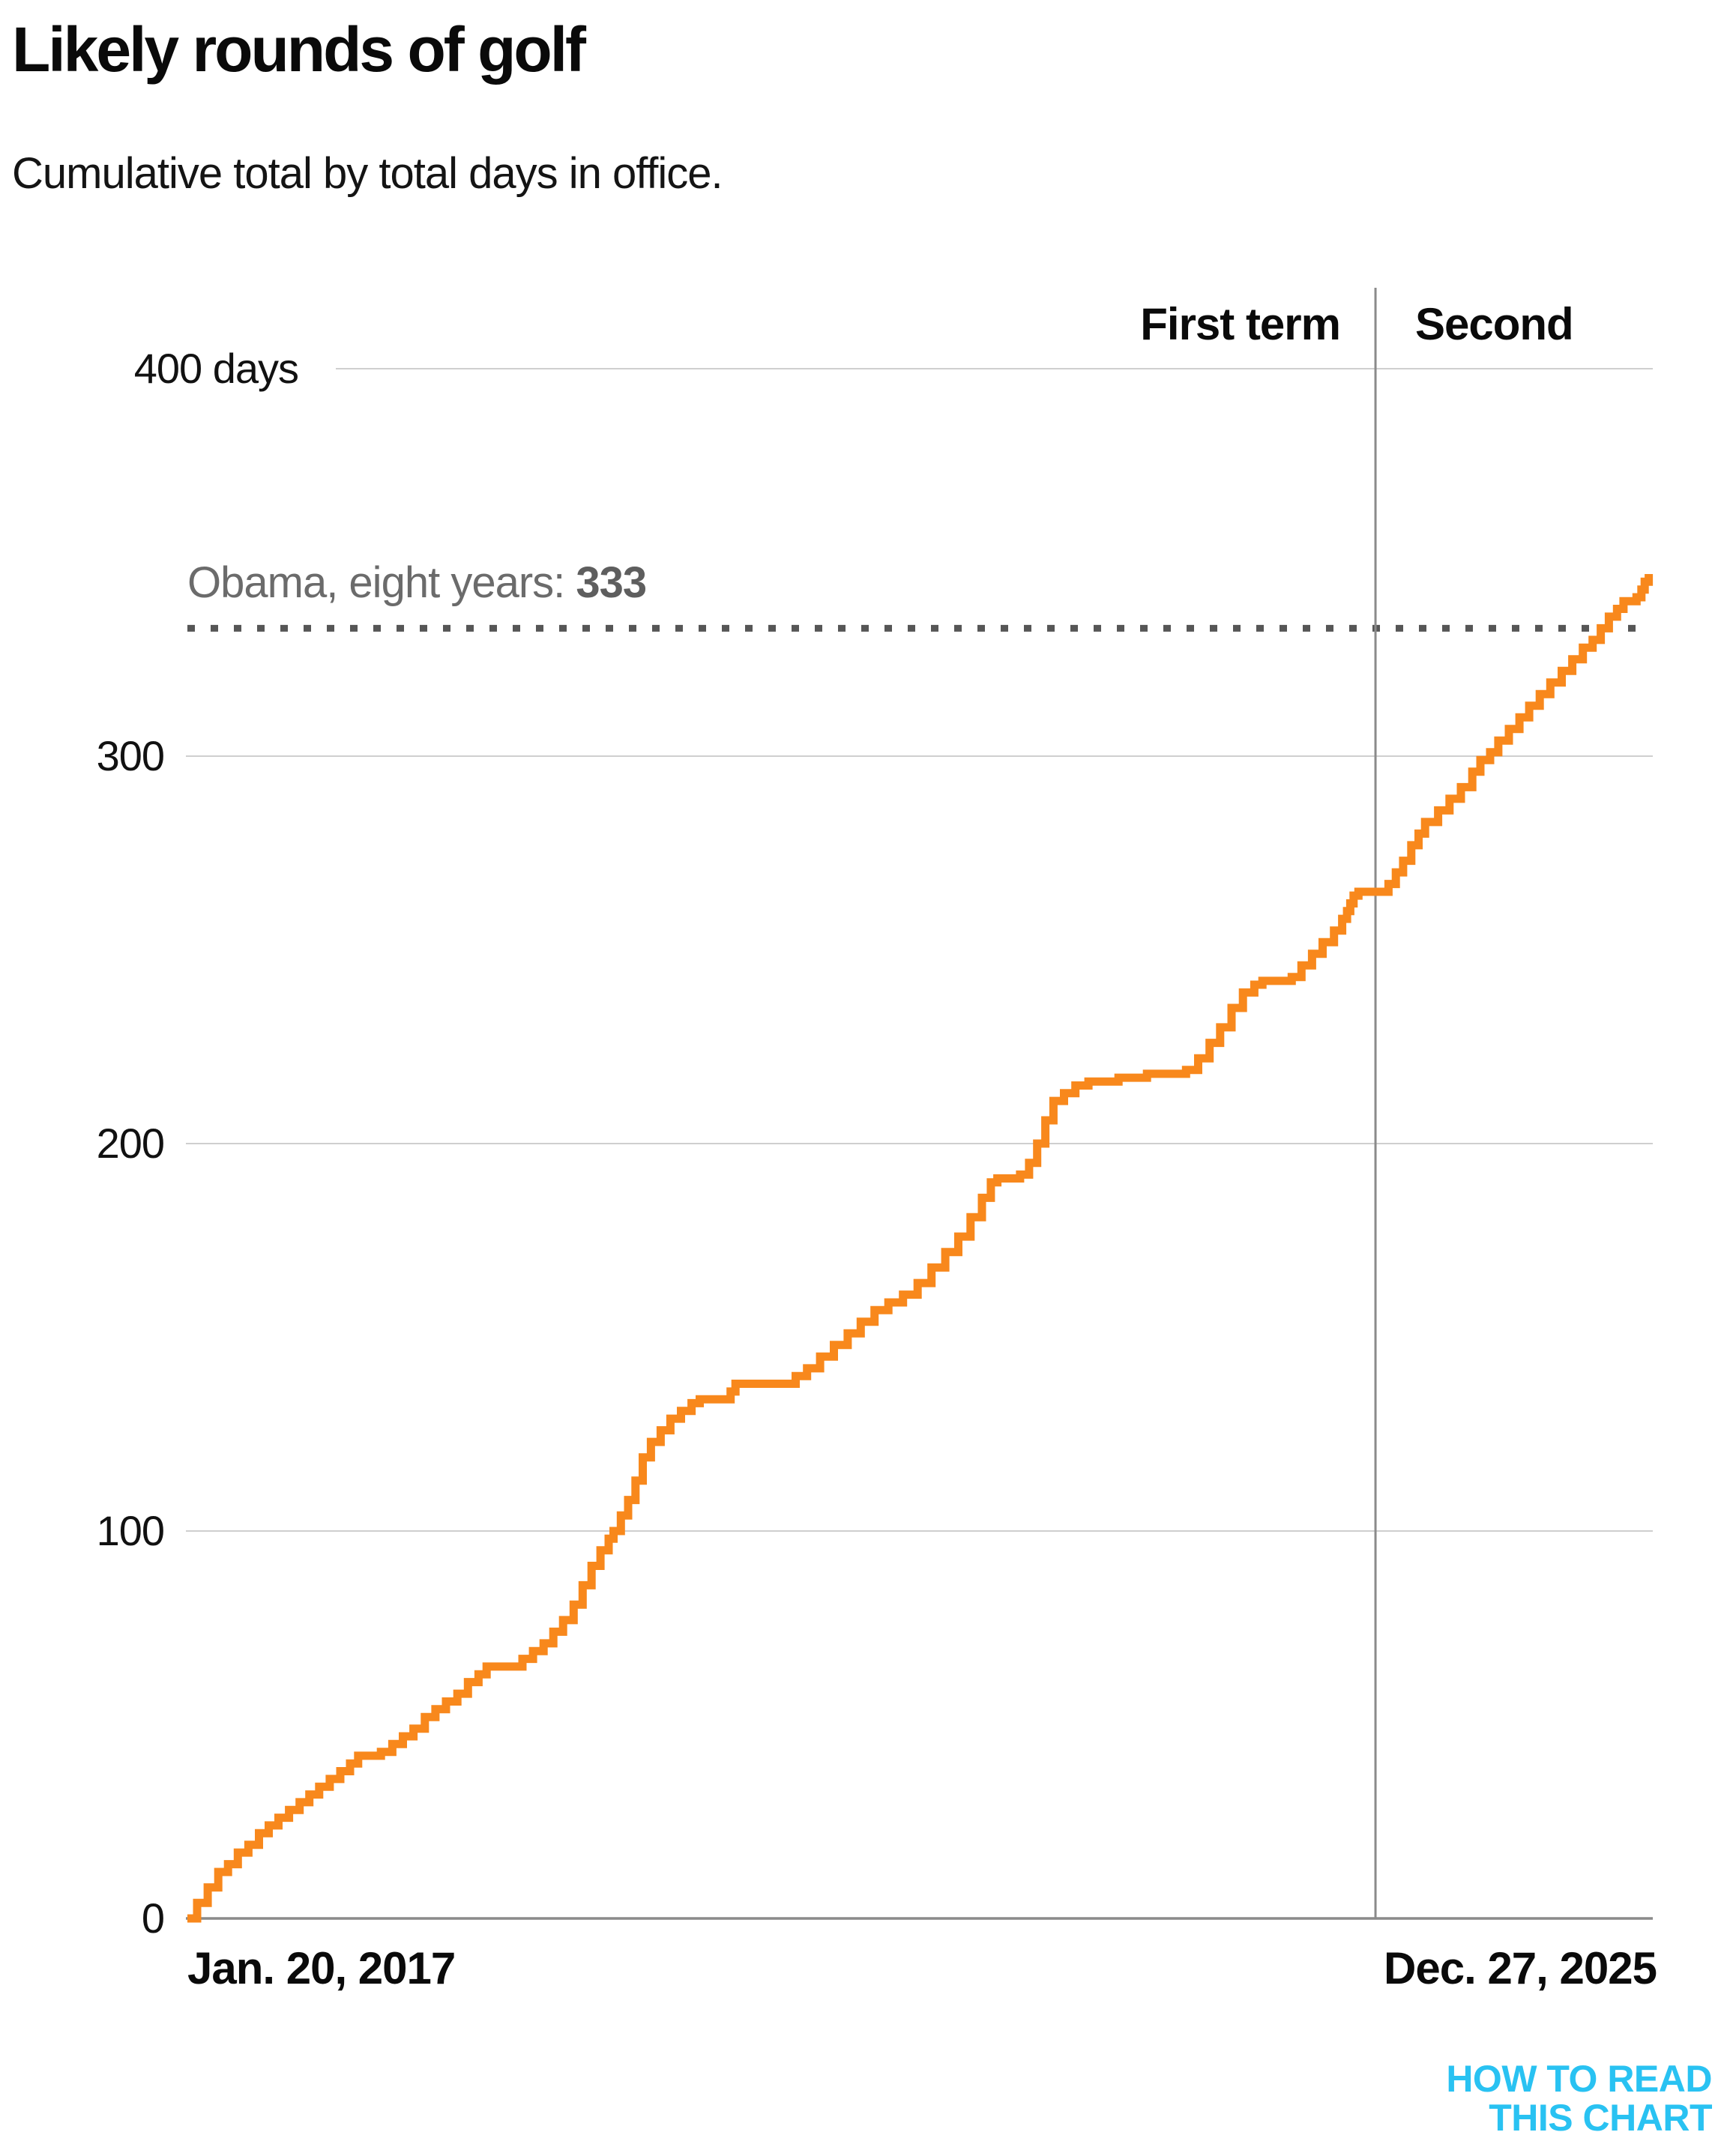 This screenshot has height=2156, width=1724. Describe the element at coordinates (130, 755) in the screenshot. I see `y-axis-tick-300: 300` at that location.